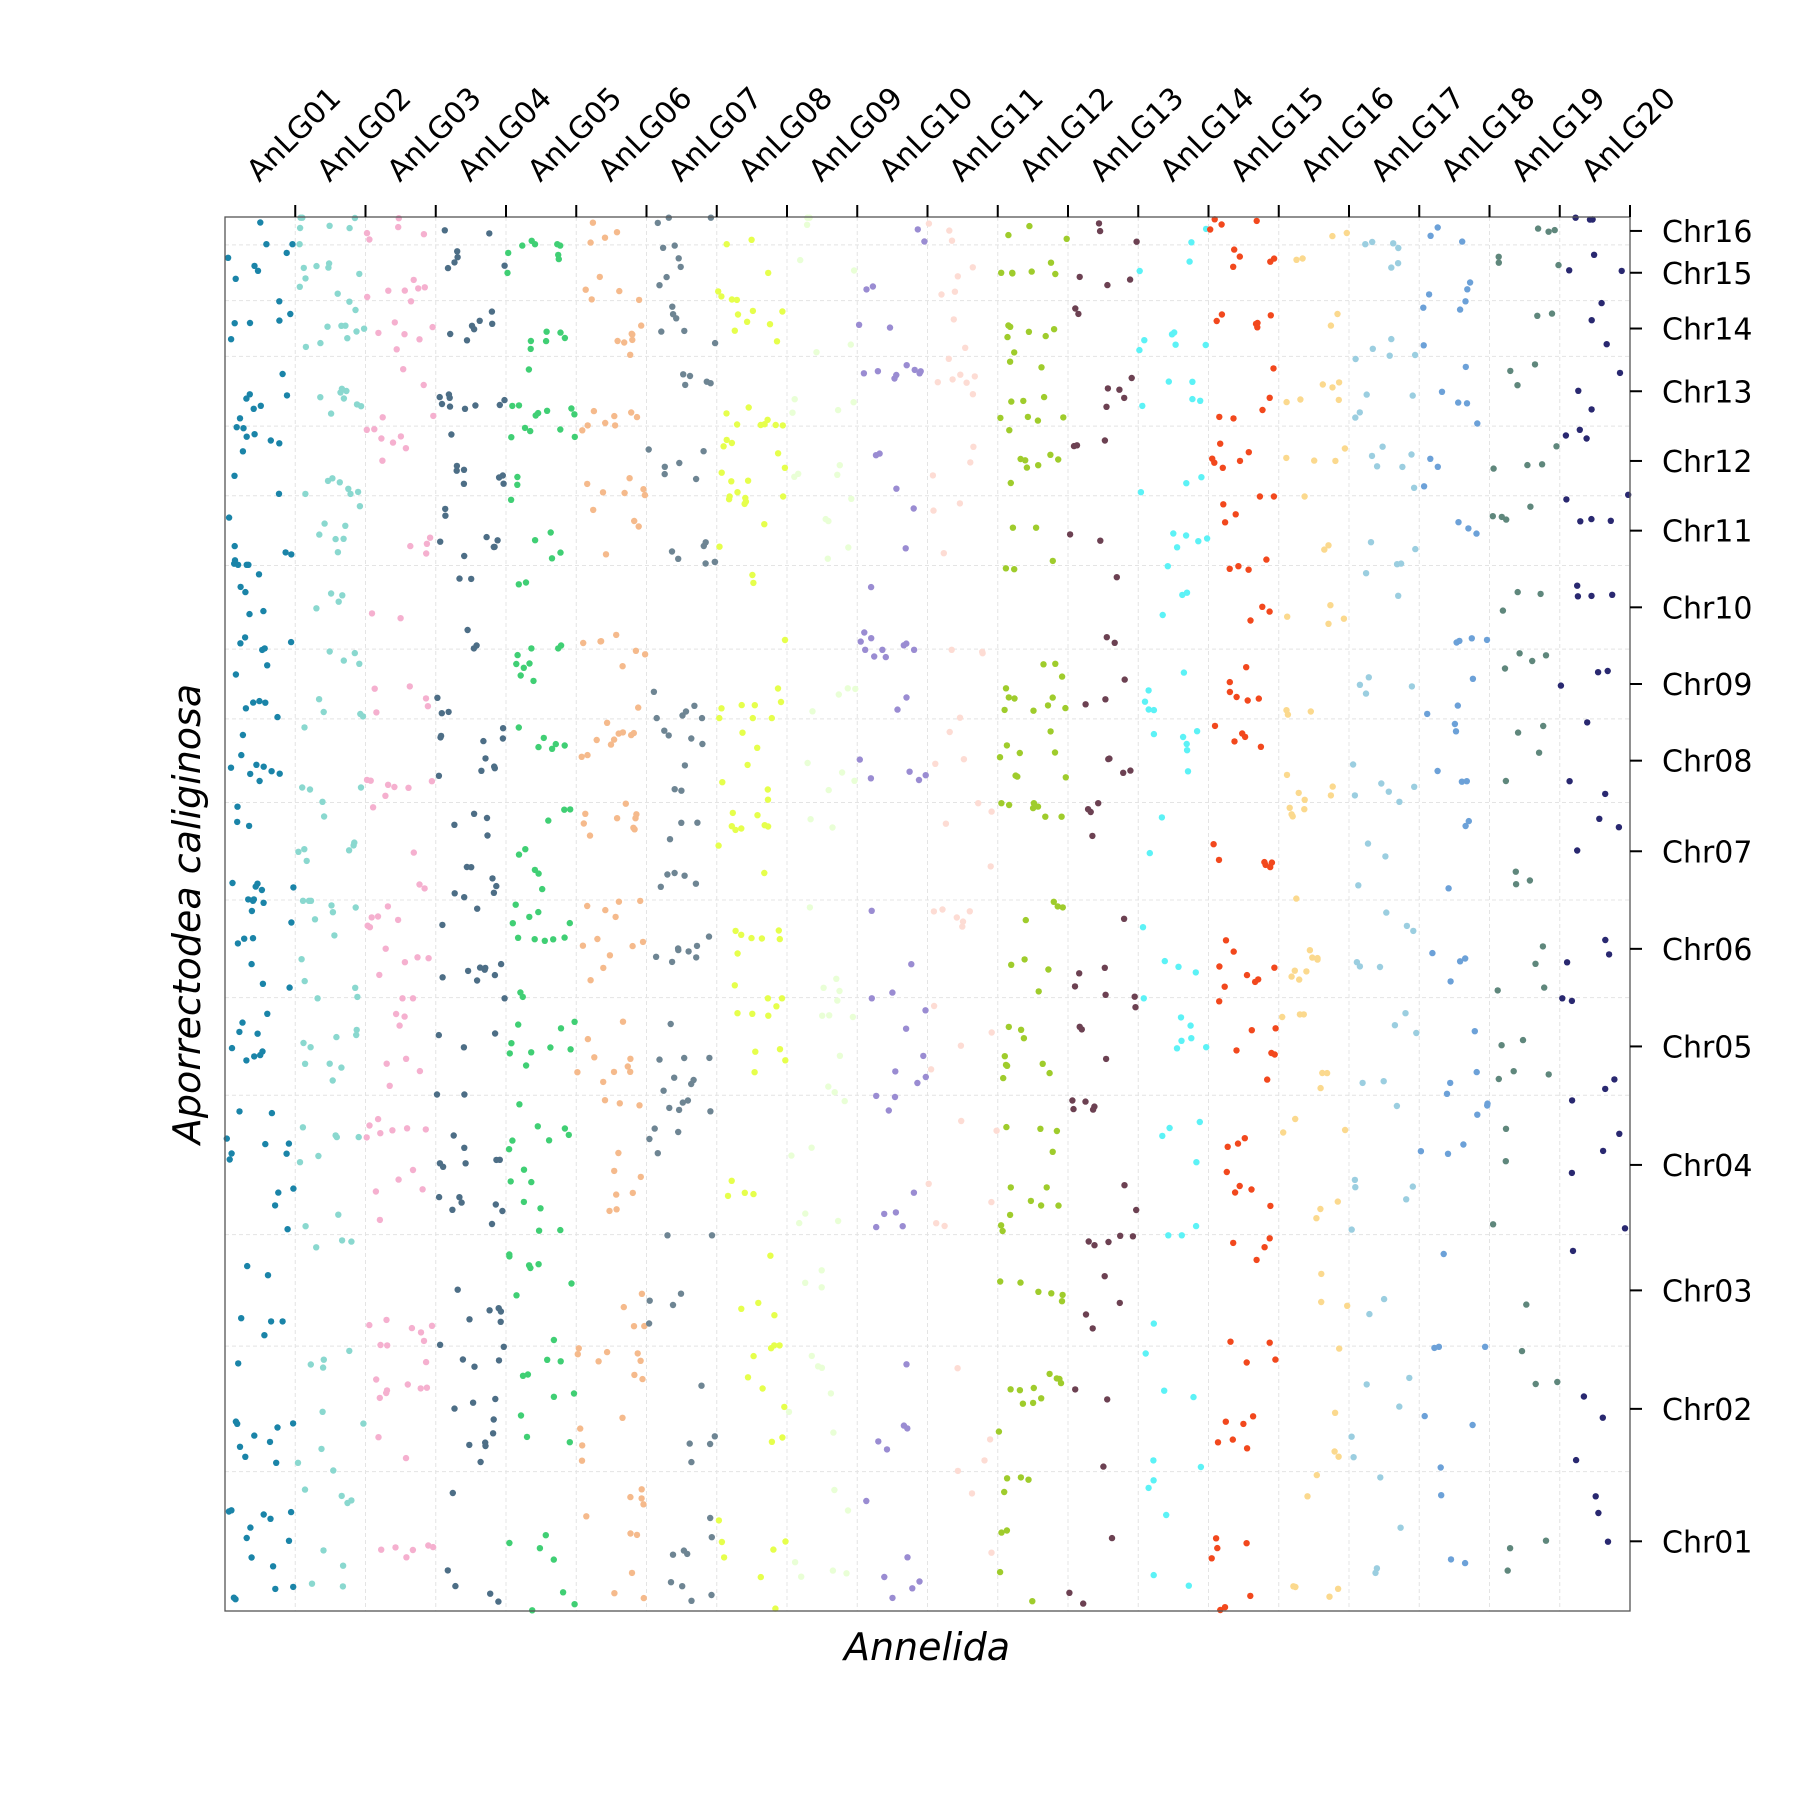 Image resolution: width=1800 pixels, height=1800 pixels. Describe the element at coordinates (1173, 907) in the screenshot. I see `series-AnLG14` at that location.